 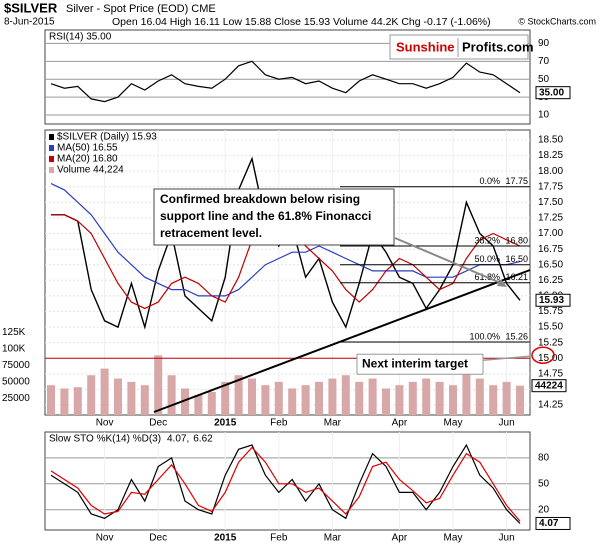 I want to click on fib-name: 50.0%, so click(x=487, y=259).